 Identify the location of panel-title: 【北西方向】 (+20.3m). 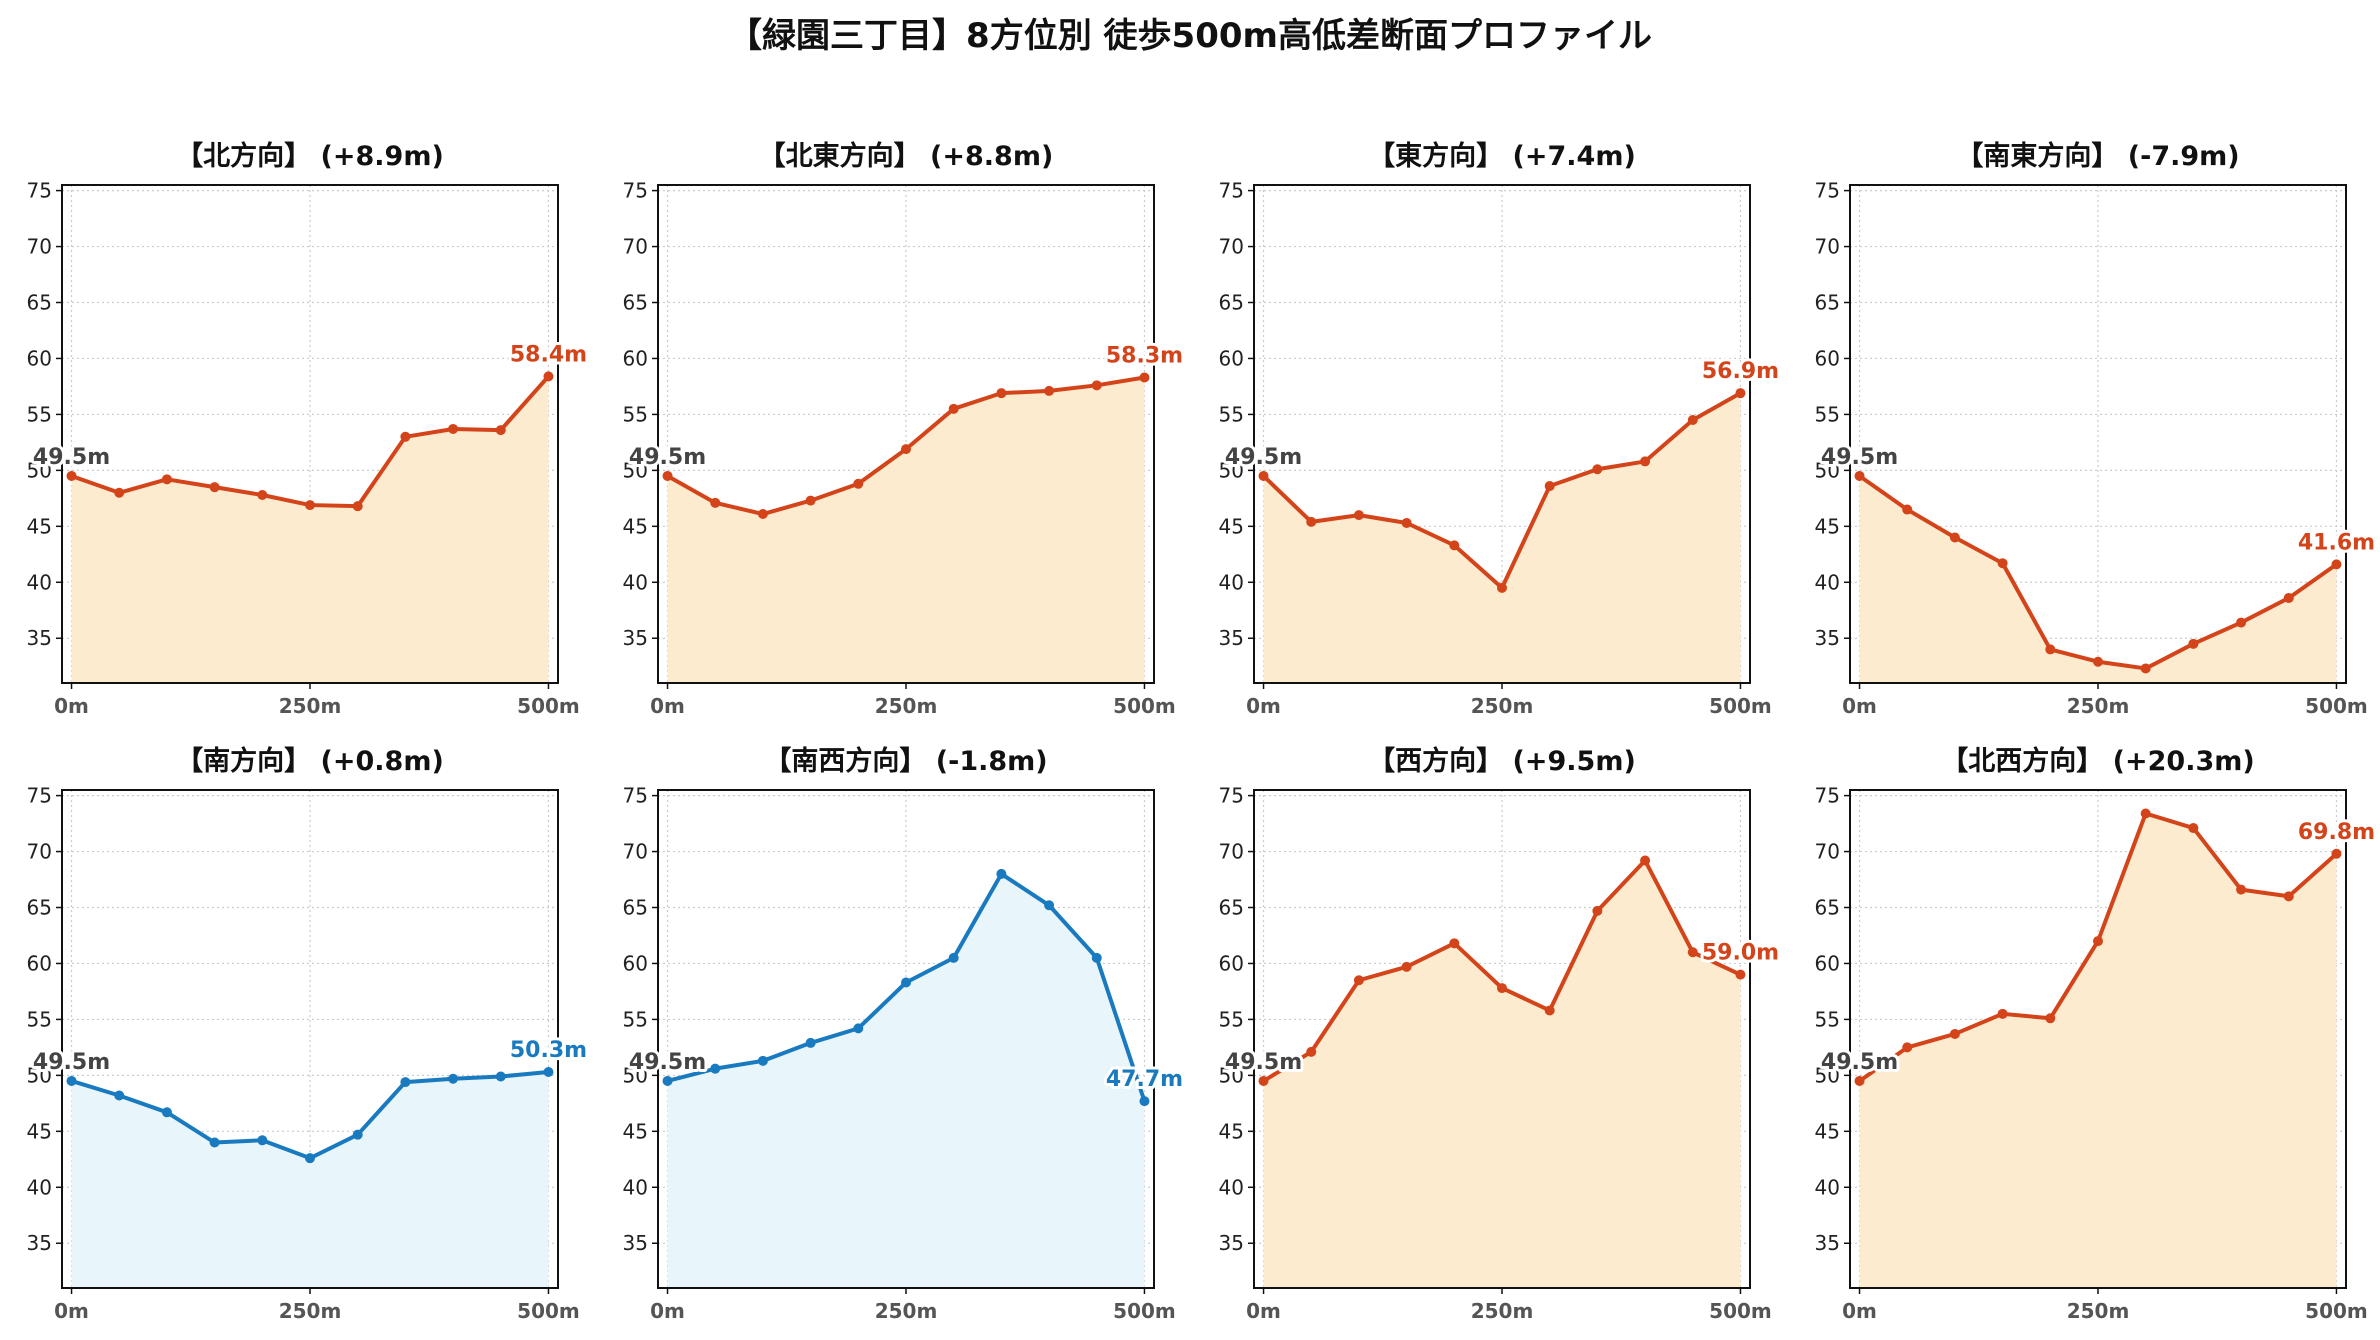
(2097, 761).